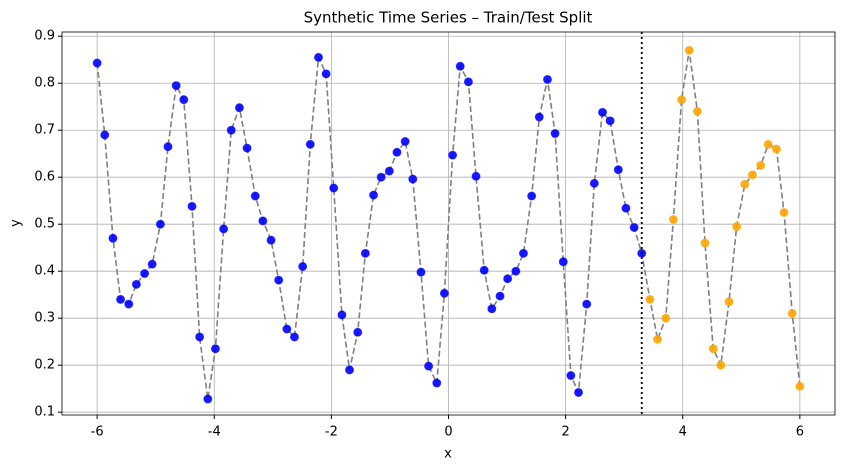  Describe the element at coordinates (44, 412) in the screenshot. I see `y-tick-label: 0.1` at that location.